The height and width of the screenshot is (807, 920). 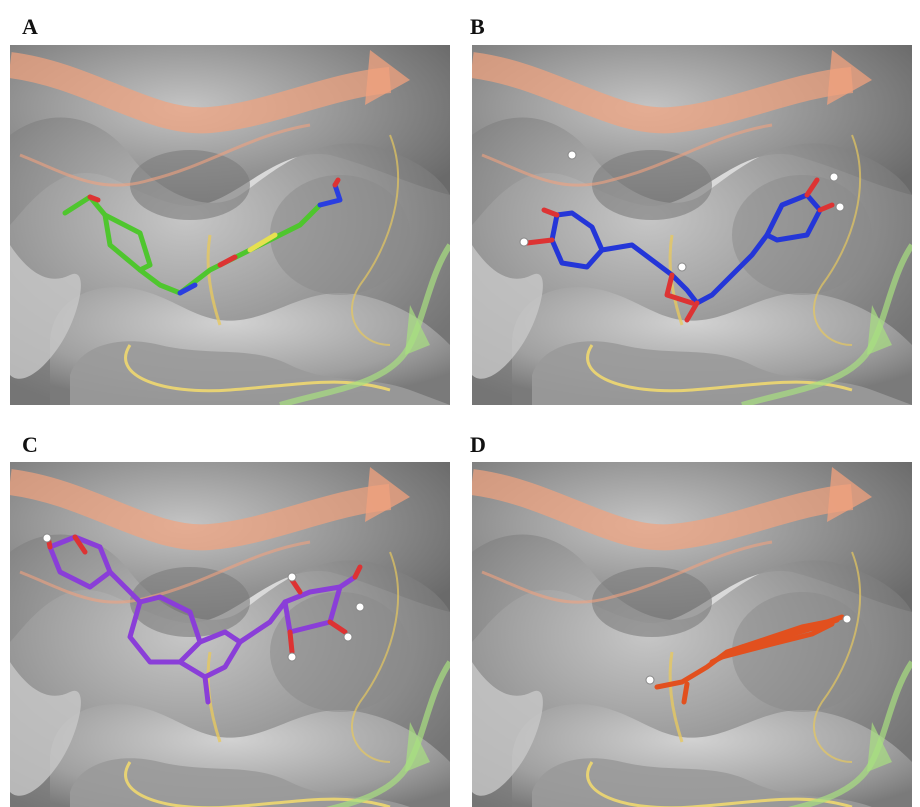 What do you see at coordinates (30, 444) in the screenshot?
I see `panel-label: C` at bounding box center [30, 444].